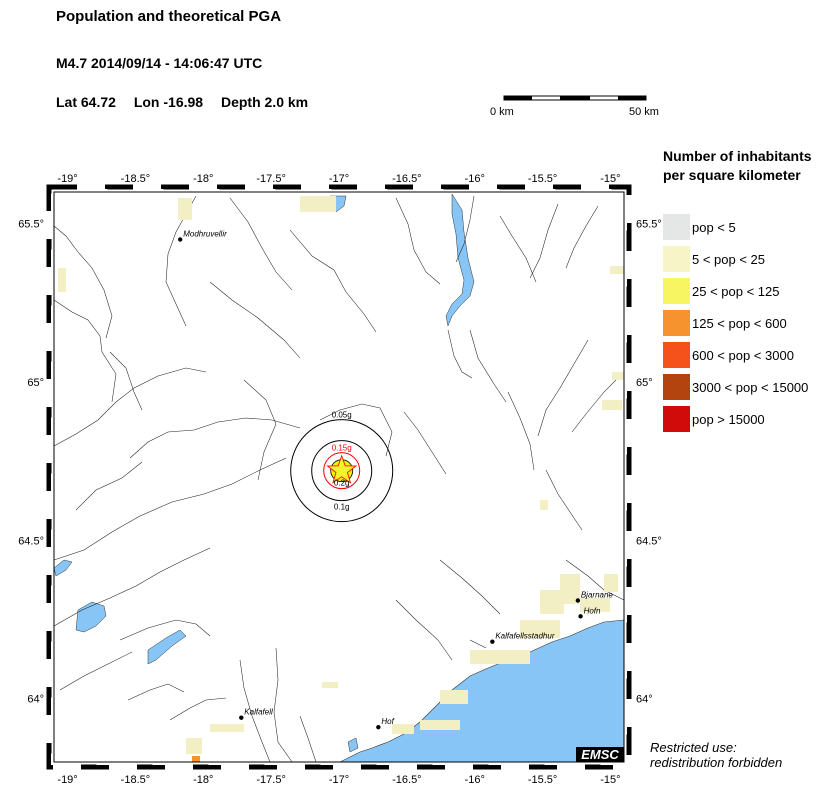 The image size is (832, 795). I want to click on legend-item: 25 < pop < 125, so click(721, 291).